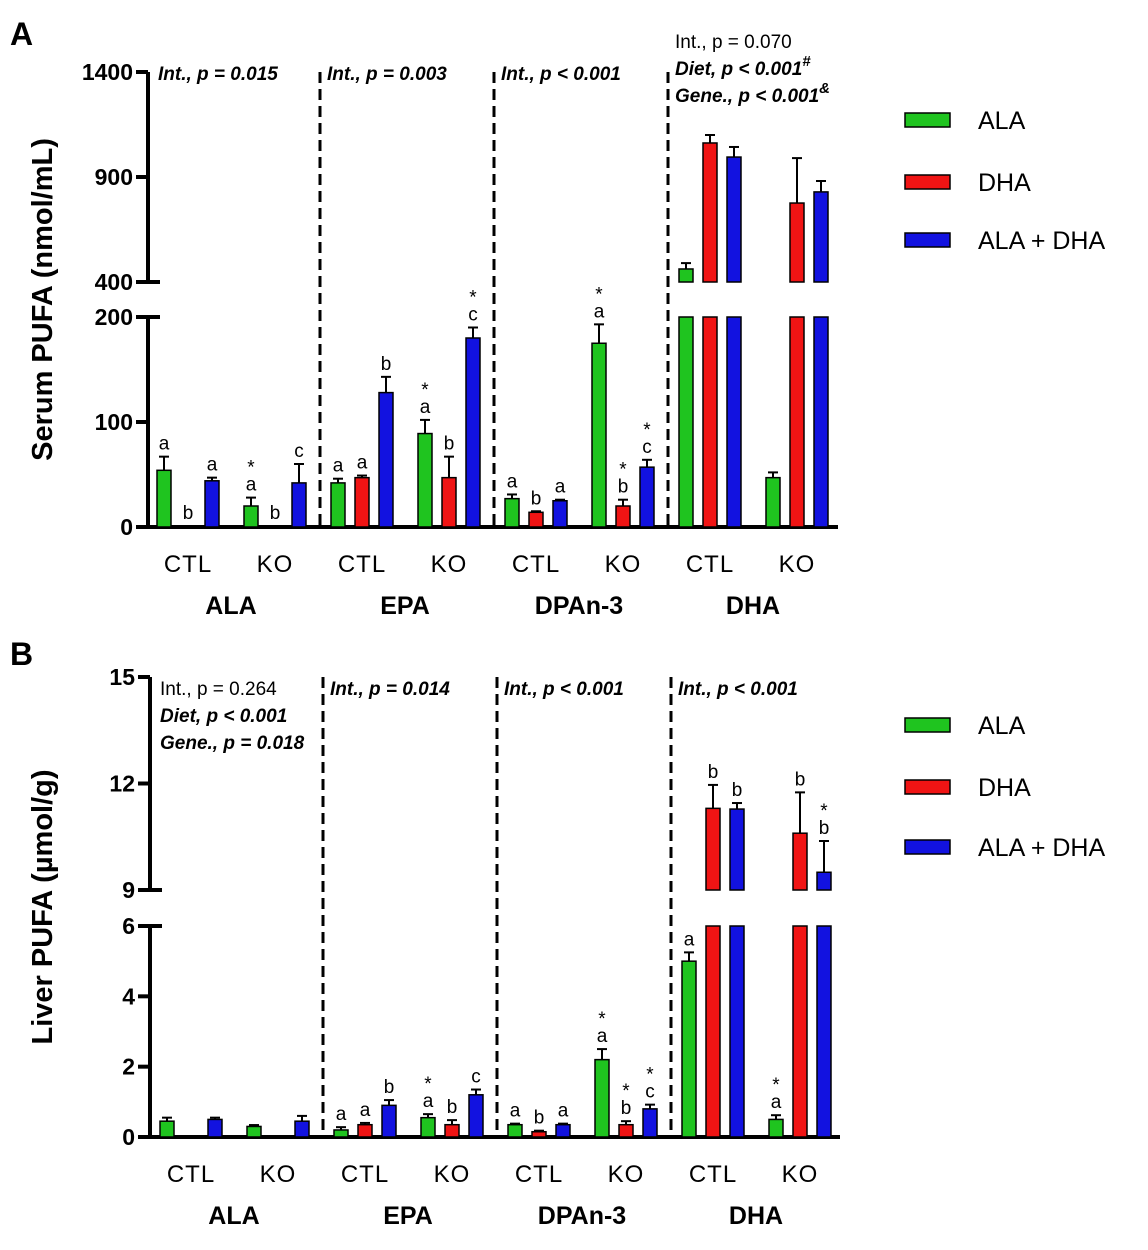  I want to click on bar-dpan-3-ctl-ala: a, so click(515, 1119).